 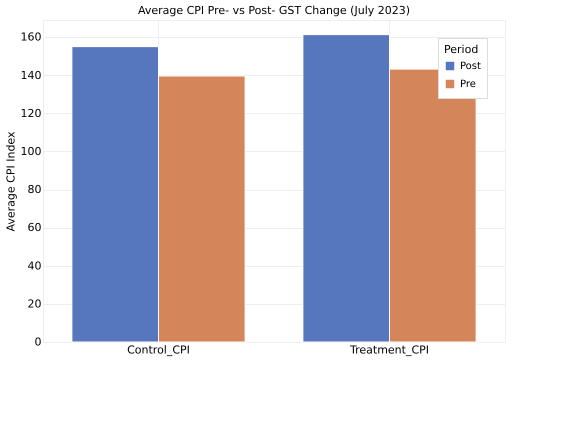 I want to click on y-tick-label: 20, so click(x=35, y=303).